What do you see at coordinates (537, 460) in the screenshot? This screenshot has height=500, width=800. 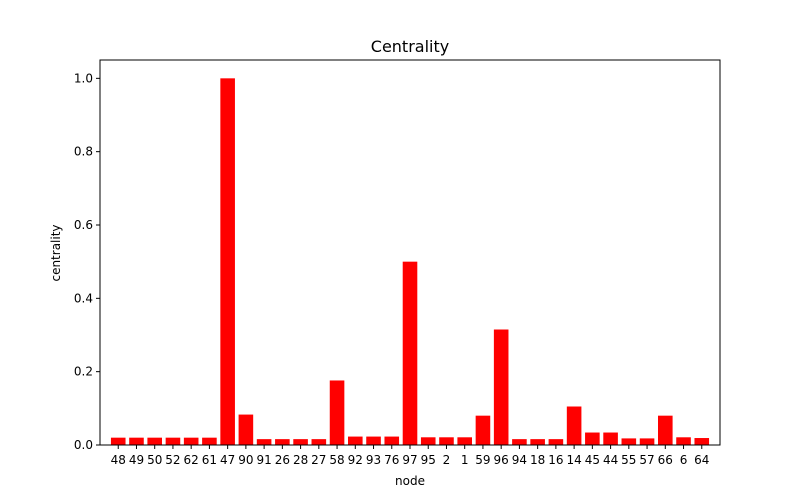 I see `x-tick-label: 18` at bounding box center [537, 460].